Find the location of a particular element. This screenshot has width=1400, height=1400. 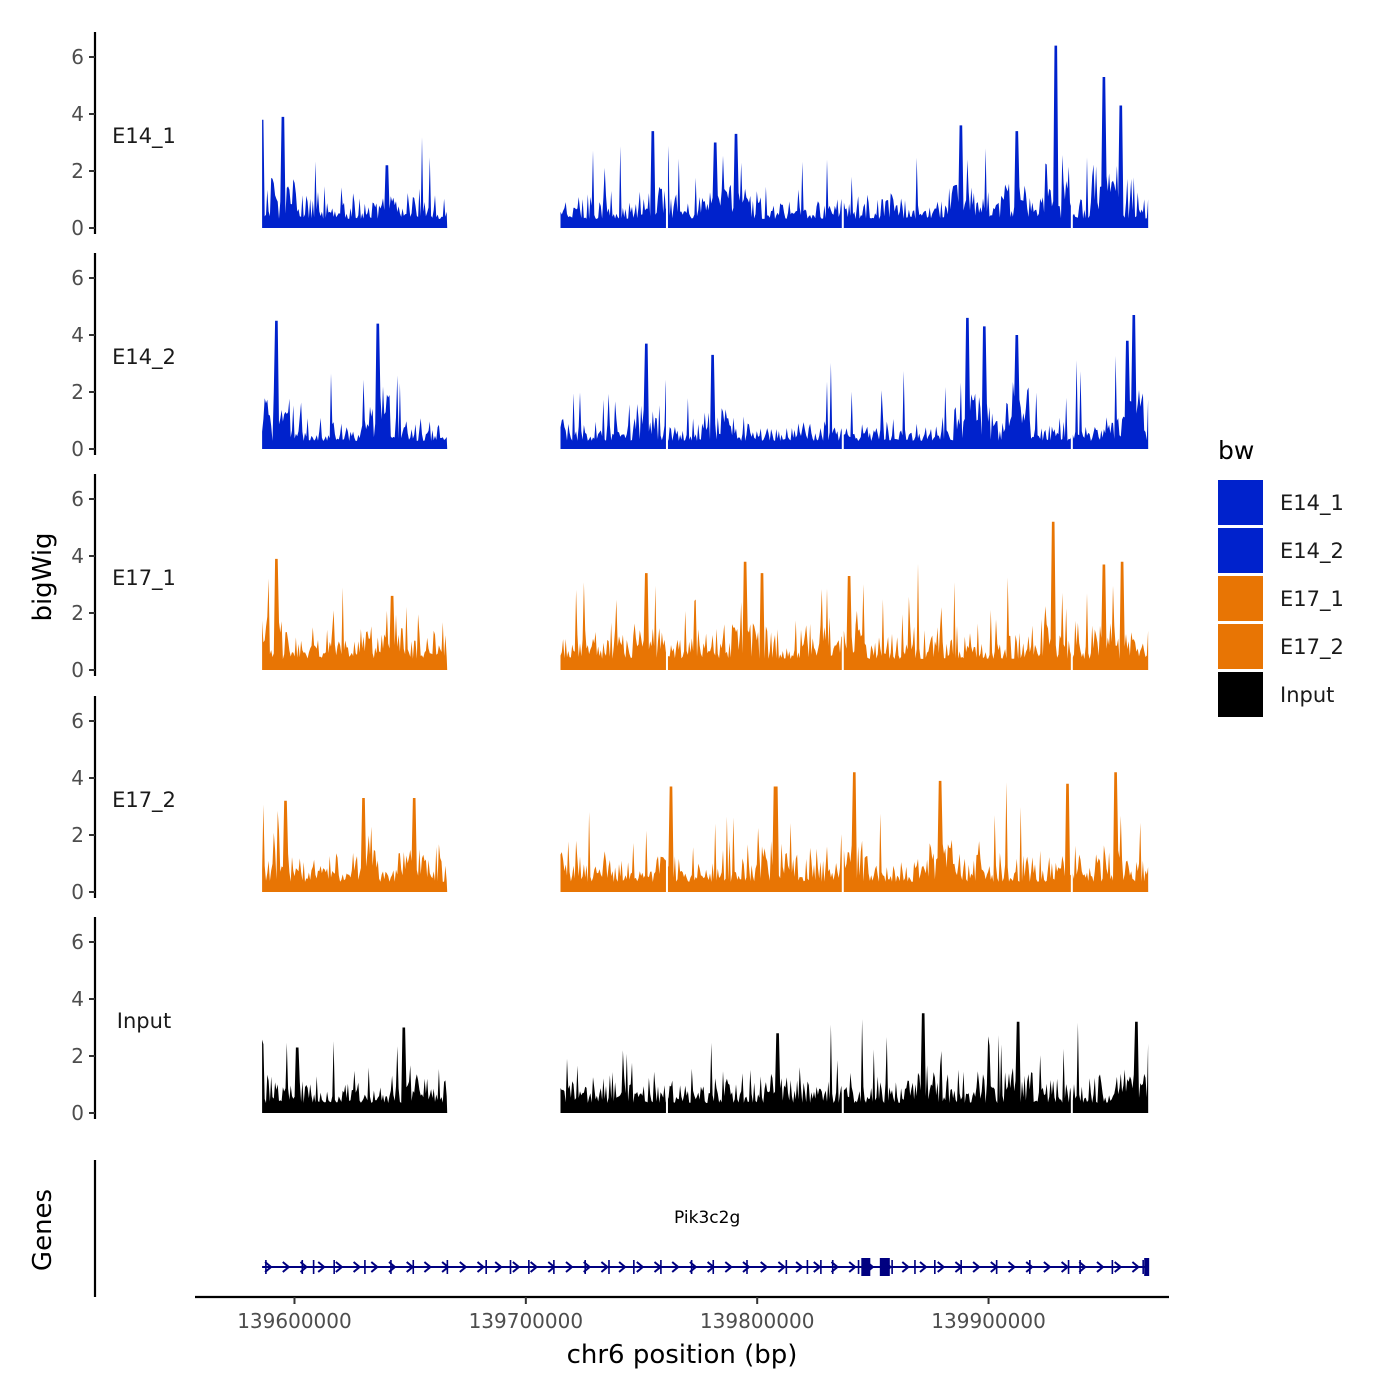

x-axis-title: chr6 position (bp) is located at coordinates (682, 1355).